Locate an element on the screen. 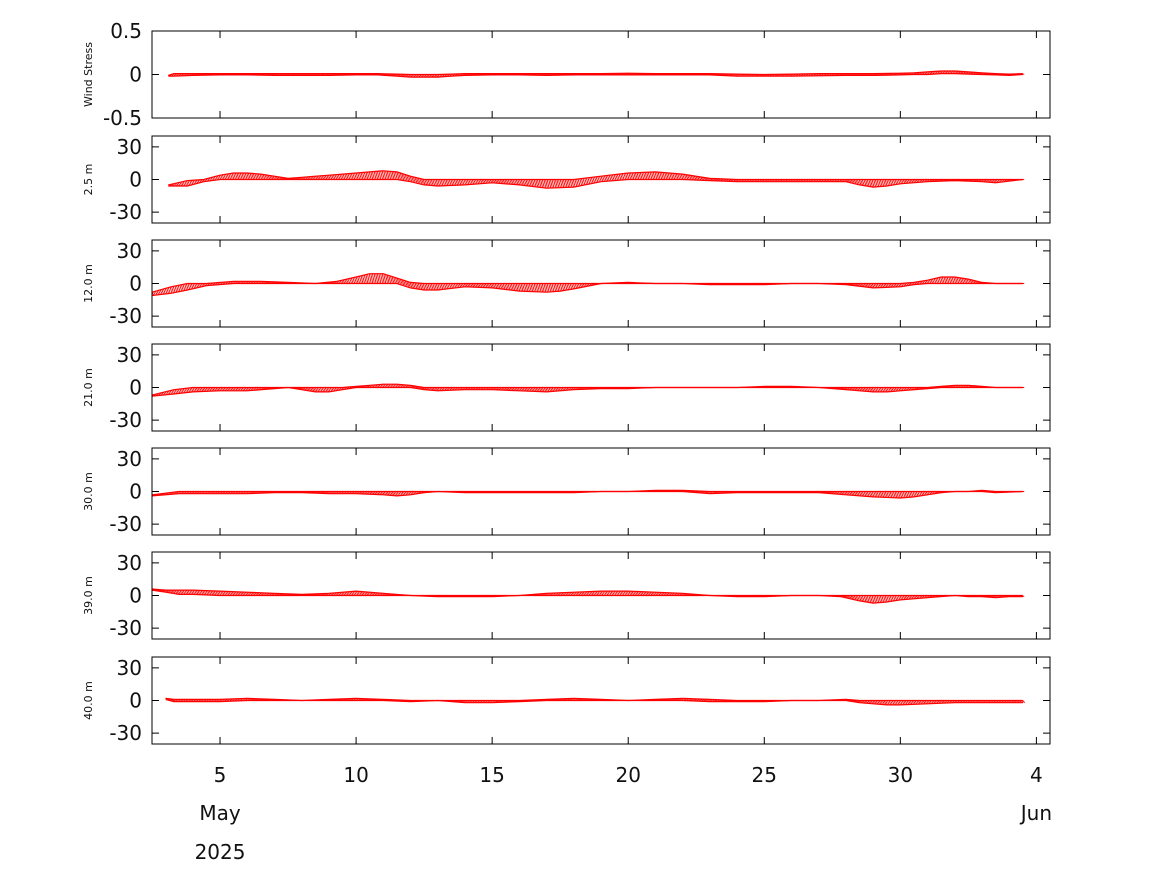  xtick-label-6: 4 is located at coordinates (1036, 775).